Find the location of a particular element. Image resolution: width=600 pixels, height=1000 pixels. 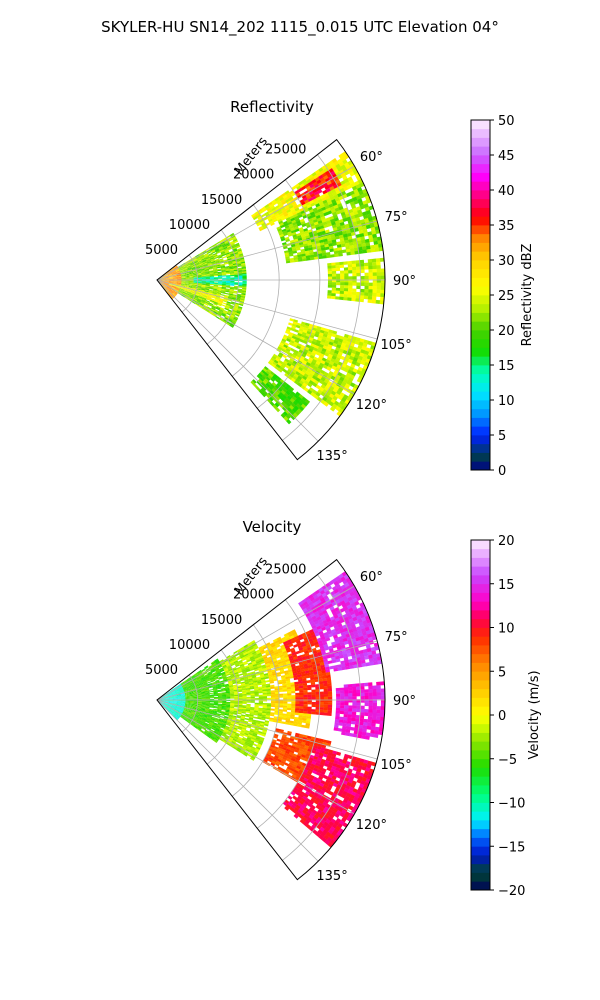

colorbar-tick-label: 35 is located at coordinates (506, 226).